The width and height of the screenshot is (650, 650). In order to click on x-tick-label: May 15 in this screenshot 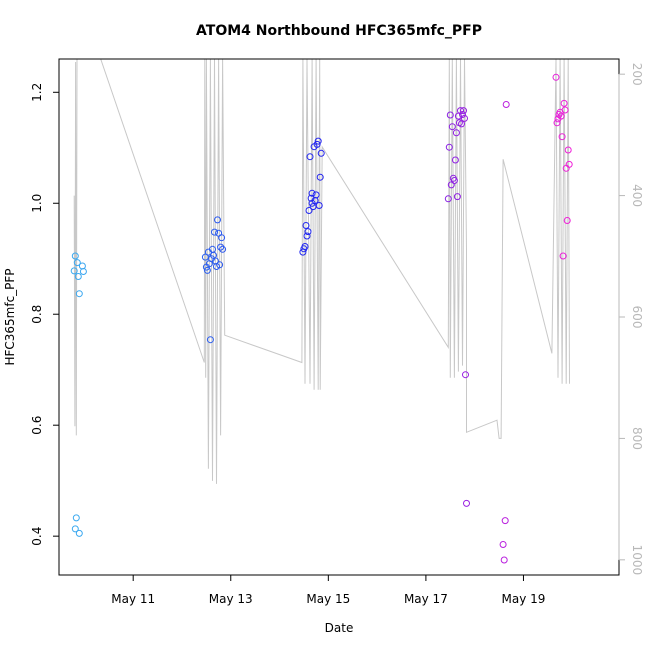, I will do `click(328, 599)`.